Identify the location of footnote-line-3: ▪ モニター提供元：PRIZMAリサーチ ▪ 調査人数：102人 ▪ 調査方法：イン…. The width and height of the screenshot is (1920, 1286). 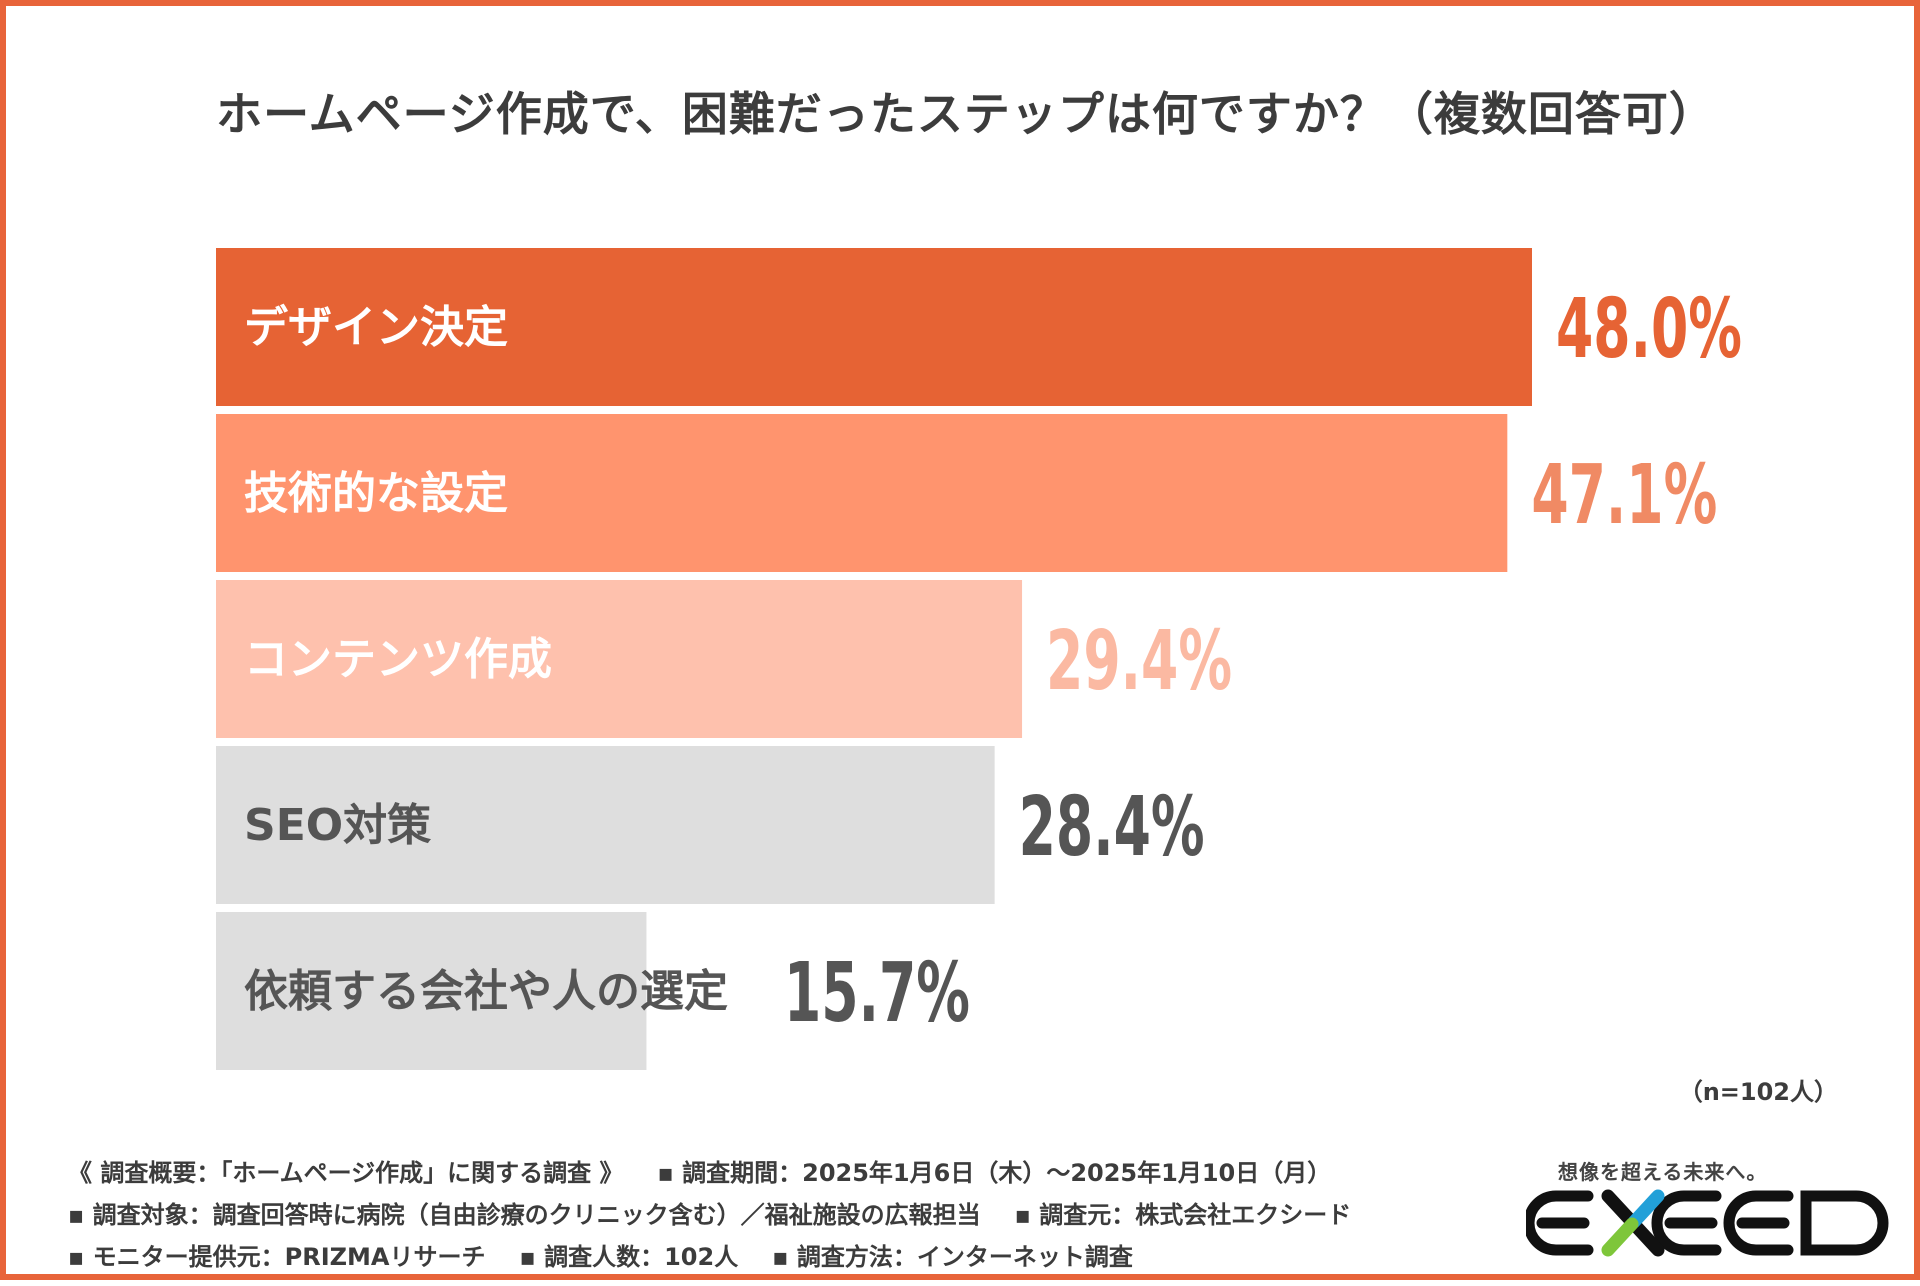
(788, 1257).